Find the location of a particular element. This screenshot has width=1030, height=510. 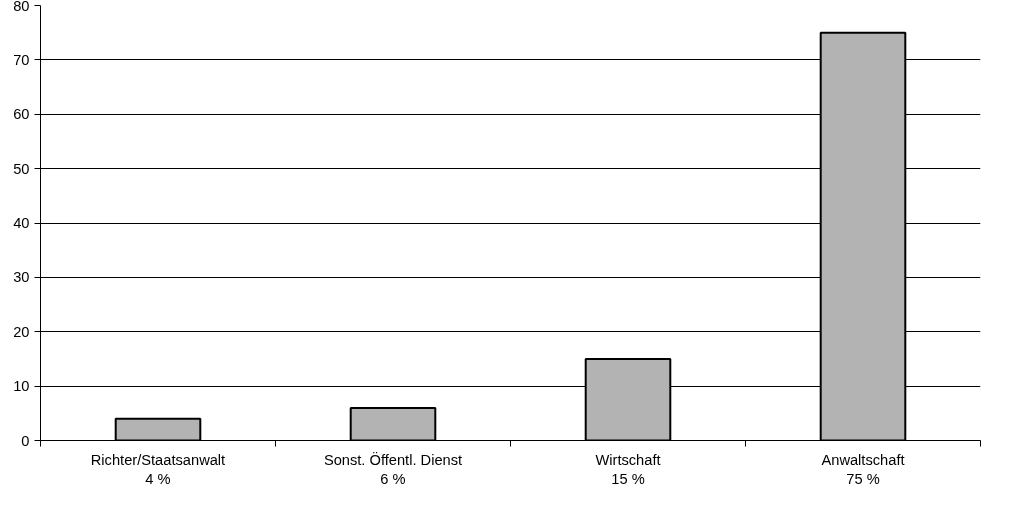

y-tick-label: 20 is located at coordinates (21, 331).